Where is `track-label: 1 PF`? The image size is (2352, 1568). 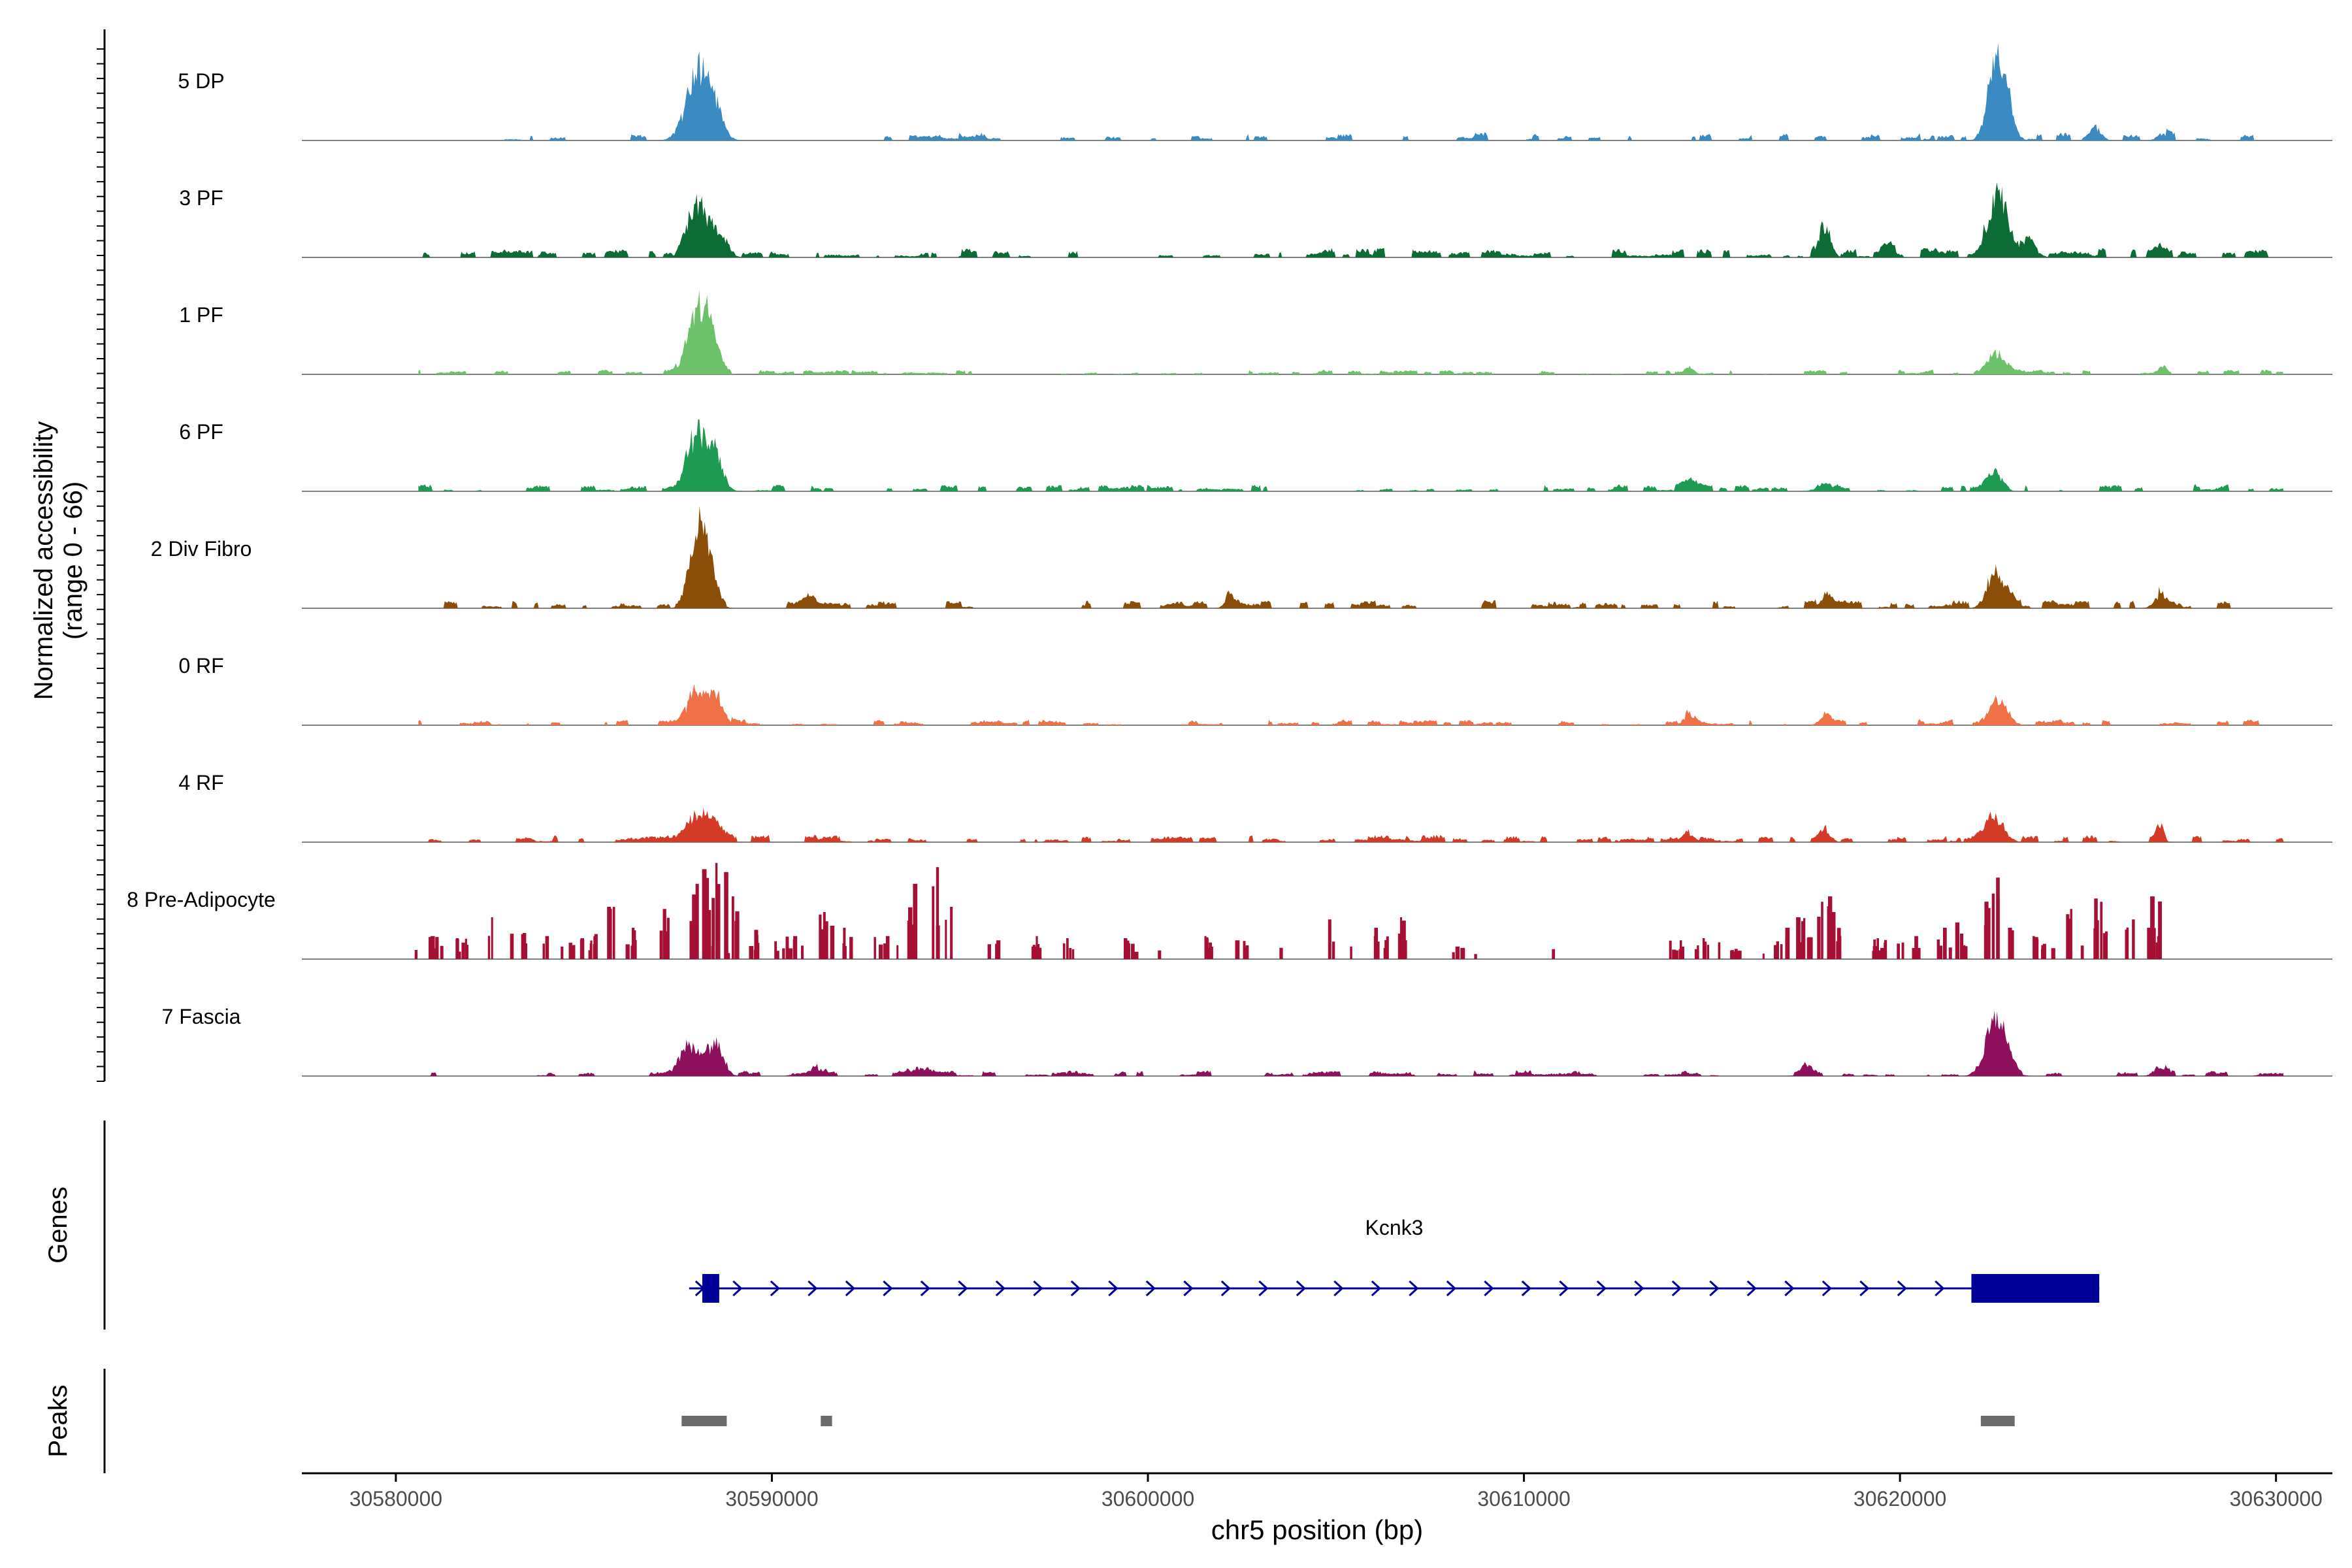 track-label: 1 PF is located at coordinates (201, 315).